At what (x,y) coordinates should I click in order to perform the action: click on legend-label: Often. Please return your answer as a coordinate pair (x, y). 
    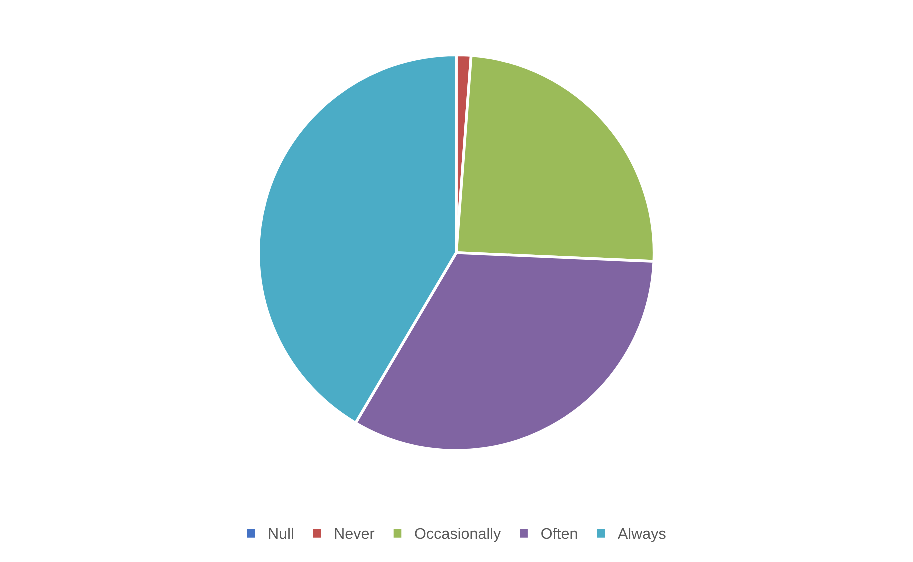
    Looking at the image, I should click on (560, 534).